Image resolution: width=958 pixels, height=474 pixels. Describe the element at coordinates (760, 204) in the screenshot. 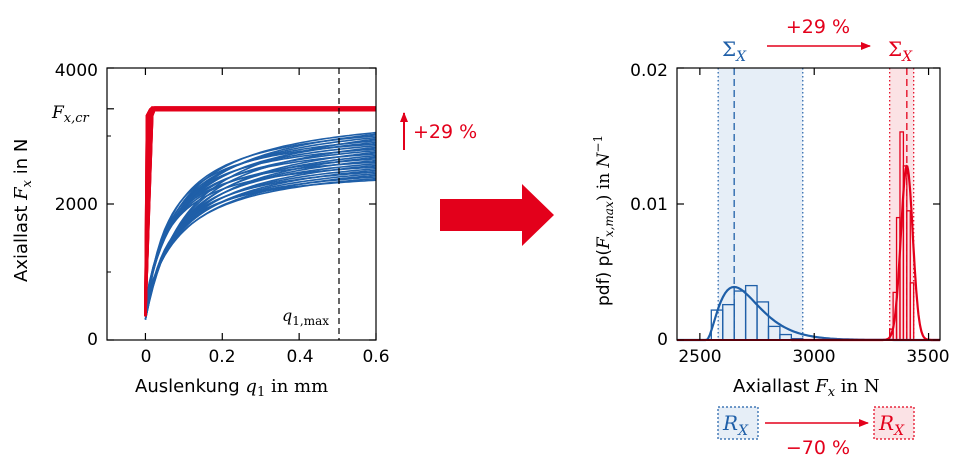

I see `confidence-band` at that location.